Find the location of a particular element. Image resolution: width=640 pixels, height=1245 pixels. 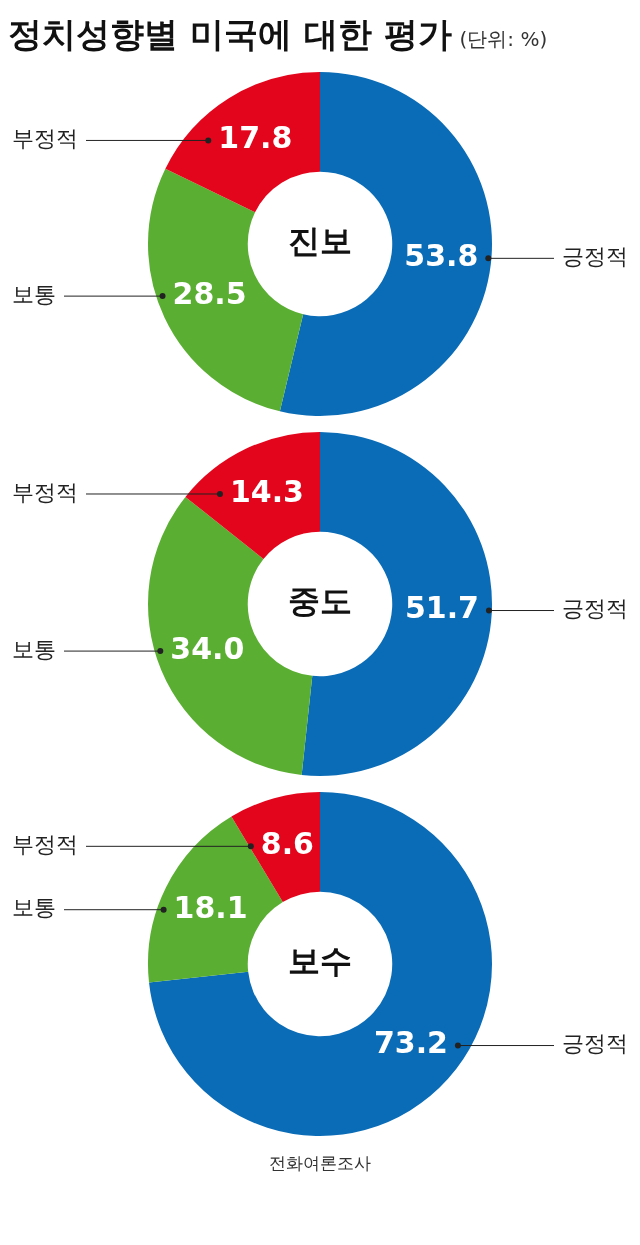

text: 전화여론조사 is located at coordinates (320, 1163).